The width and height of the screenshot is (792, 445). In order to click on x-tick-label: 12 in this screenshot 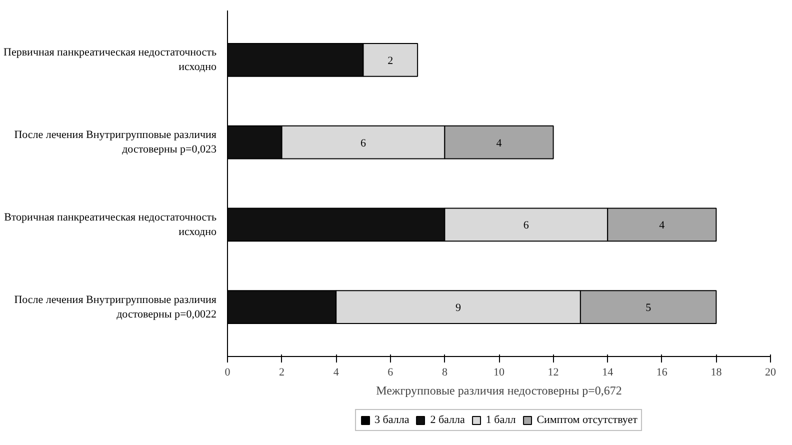, I will do `click(553, 372)`.